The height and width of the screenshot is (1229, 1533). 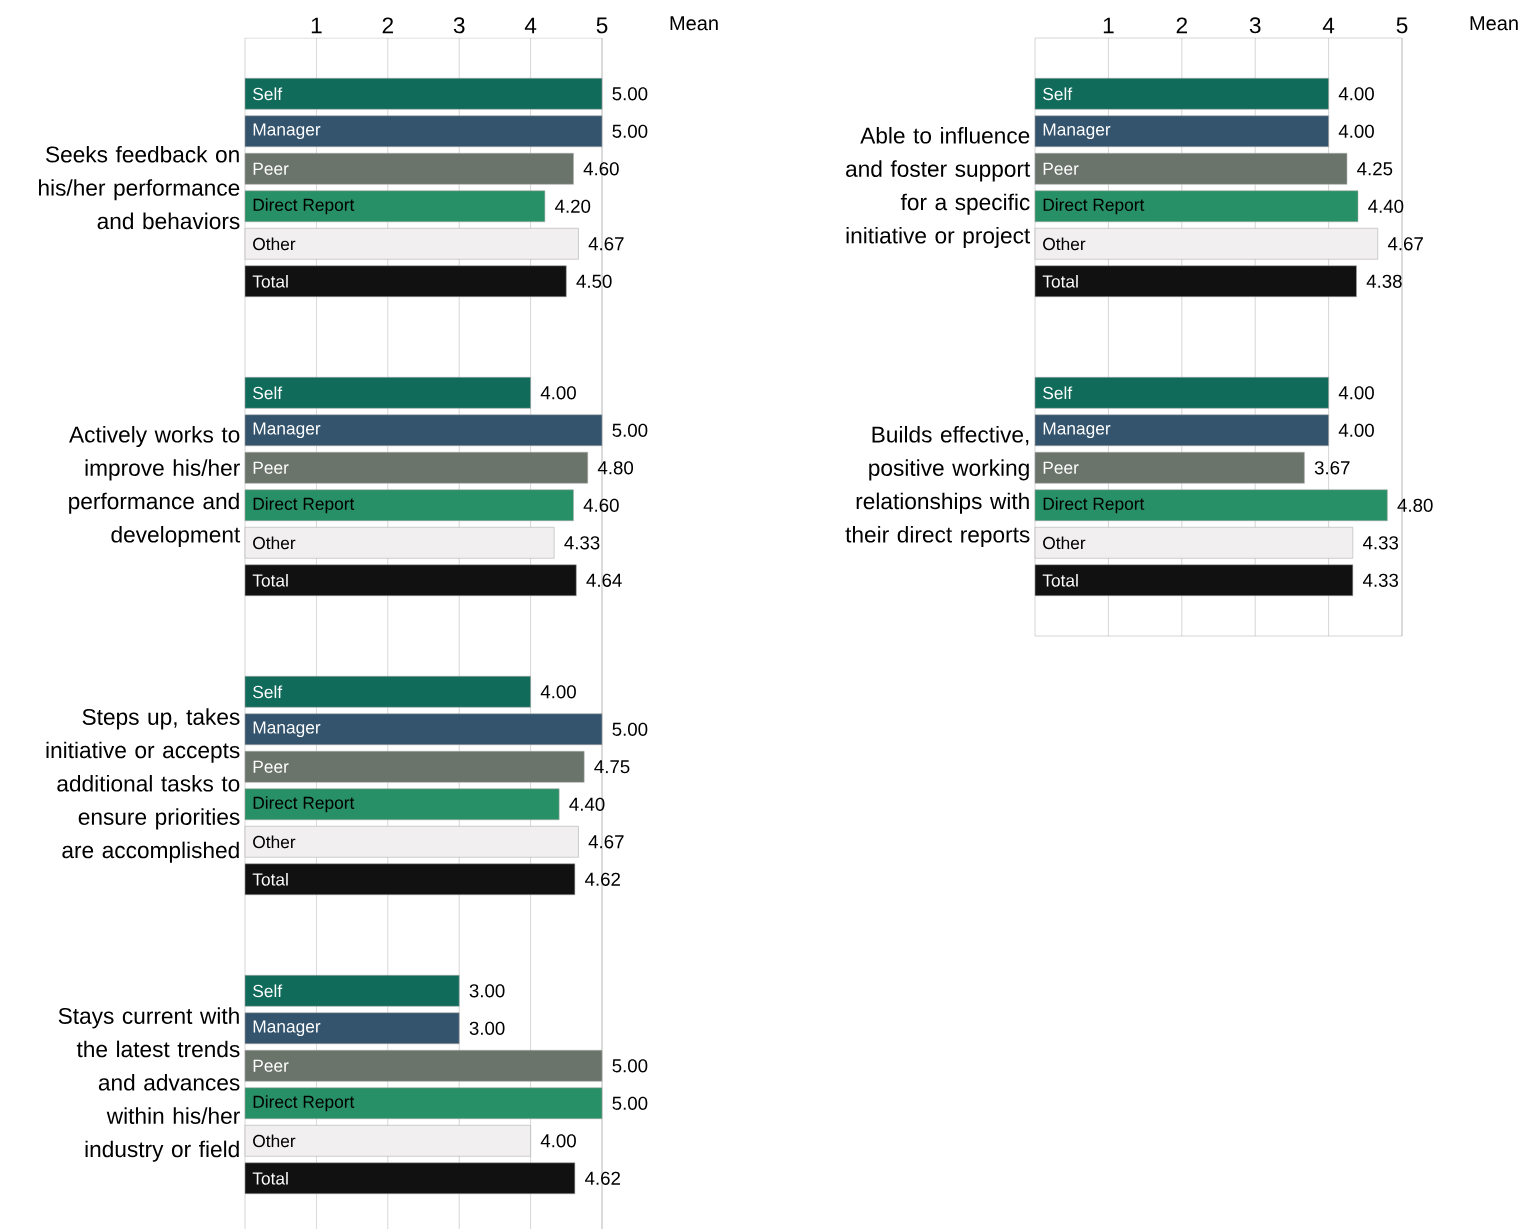 What do you see at coordinates (604, 580) in the screenshot?
I see `data-label: 4.64` at bounding box center [604, 580].